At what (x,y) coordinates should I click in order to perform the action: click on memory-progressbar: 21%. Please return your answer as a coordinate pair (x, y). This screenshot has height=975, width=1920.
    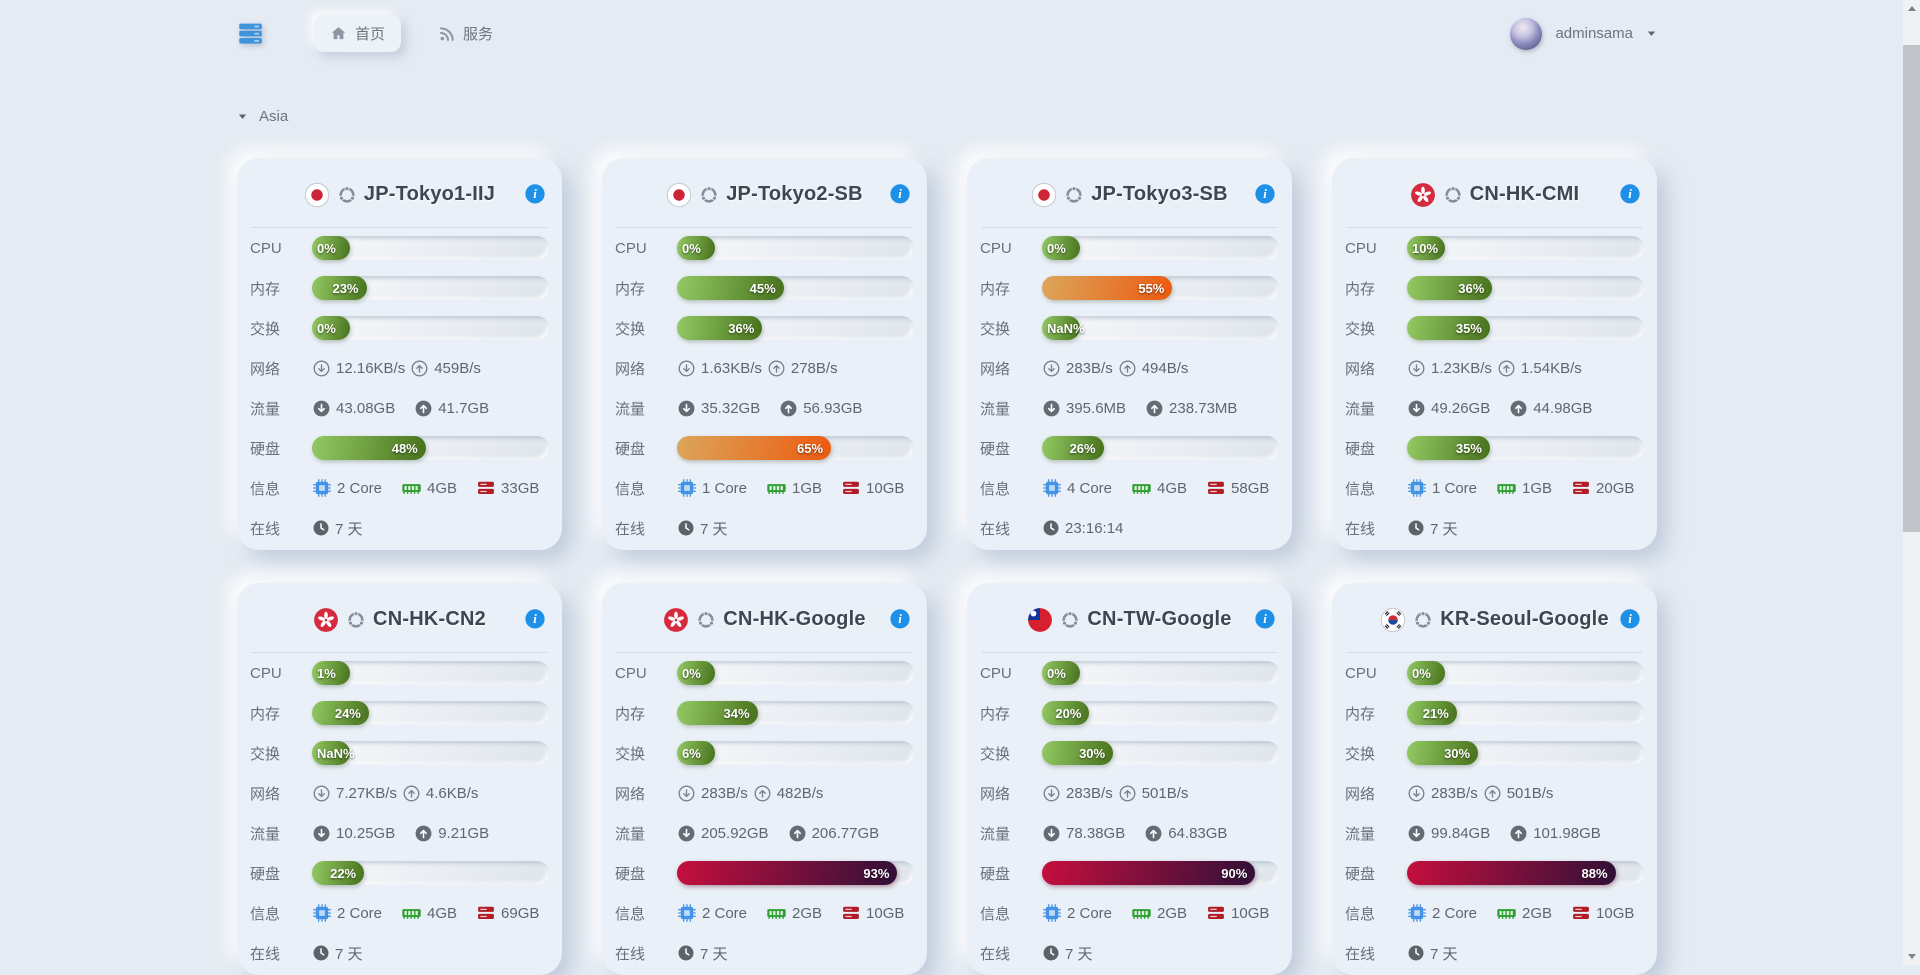
    Looking at the image, I should click on (1525, 713).